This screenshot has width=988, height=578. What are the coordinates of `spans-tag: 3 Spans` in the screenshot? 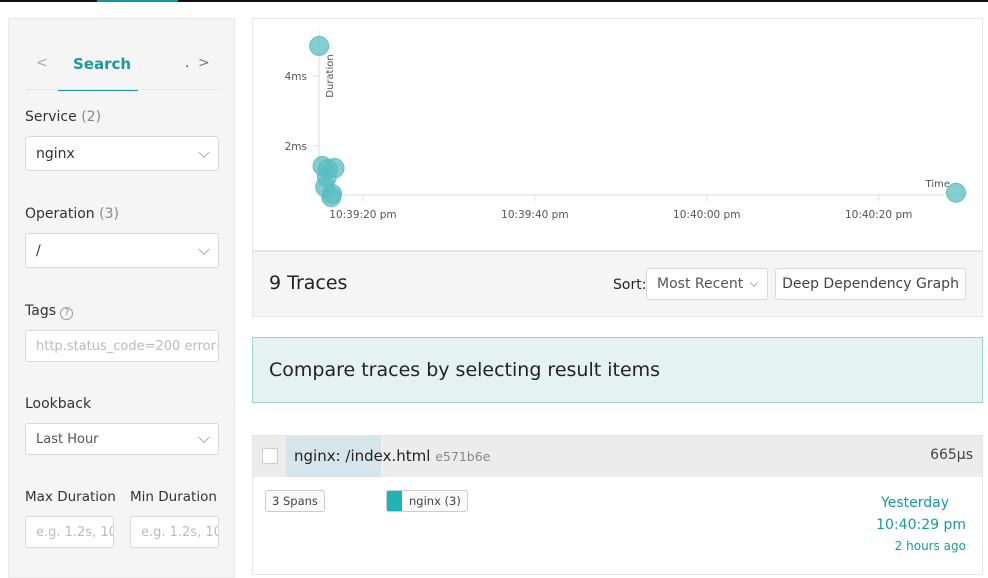 It's located at (295, 501).